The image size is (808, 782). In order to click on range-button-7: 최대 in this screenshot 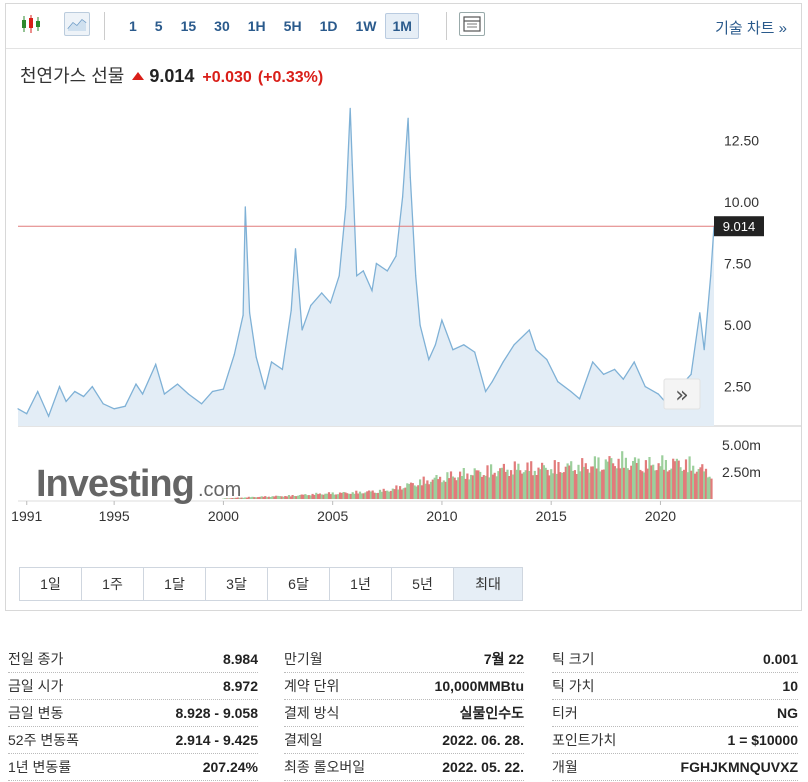, I will do `click(488, 584)`.